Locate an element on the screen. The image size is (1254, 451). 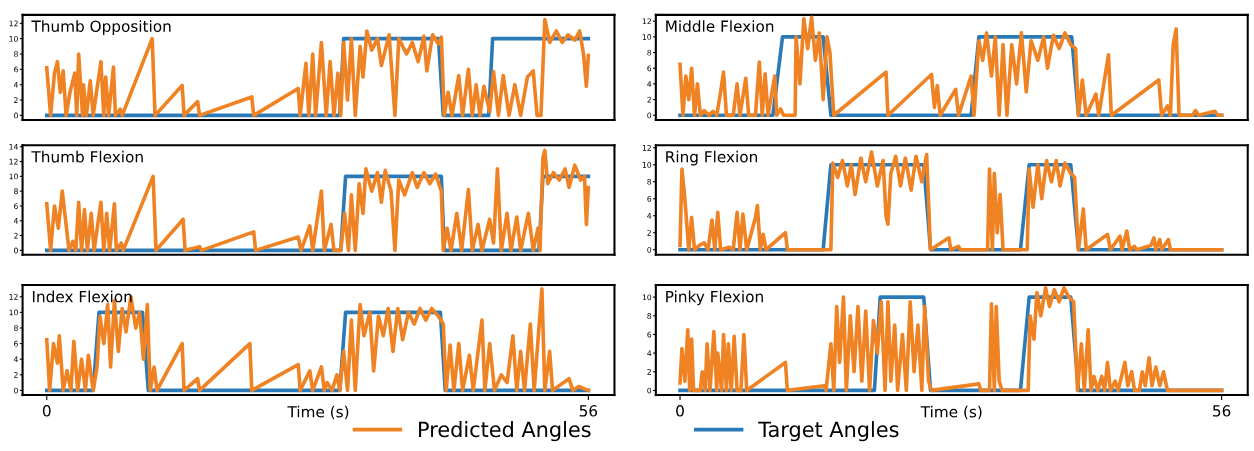
chart-title: Index Flexion is located at coordinates (82, 296).